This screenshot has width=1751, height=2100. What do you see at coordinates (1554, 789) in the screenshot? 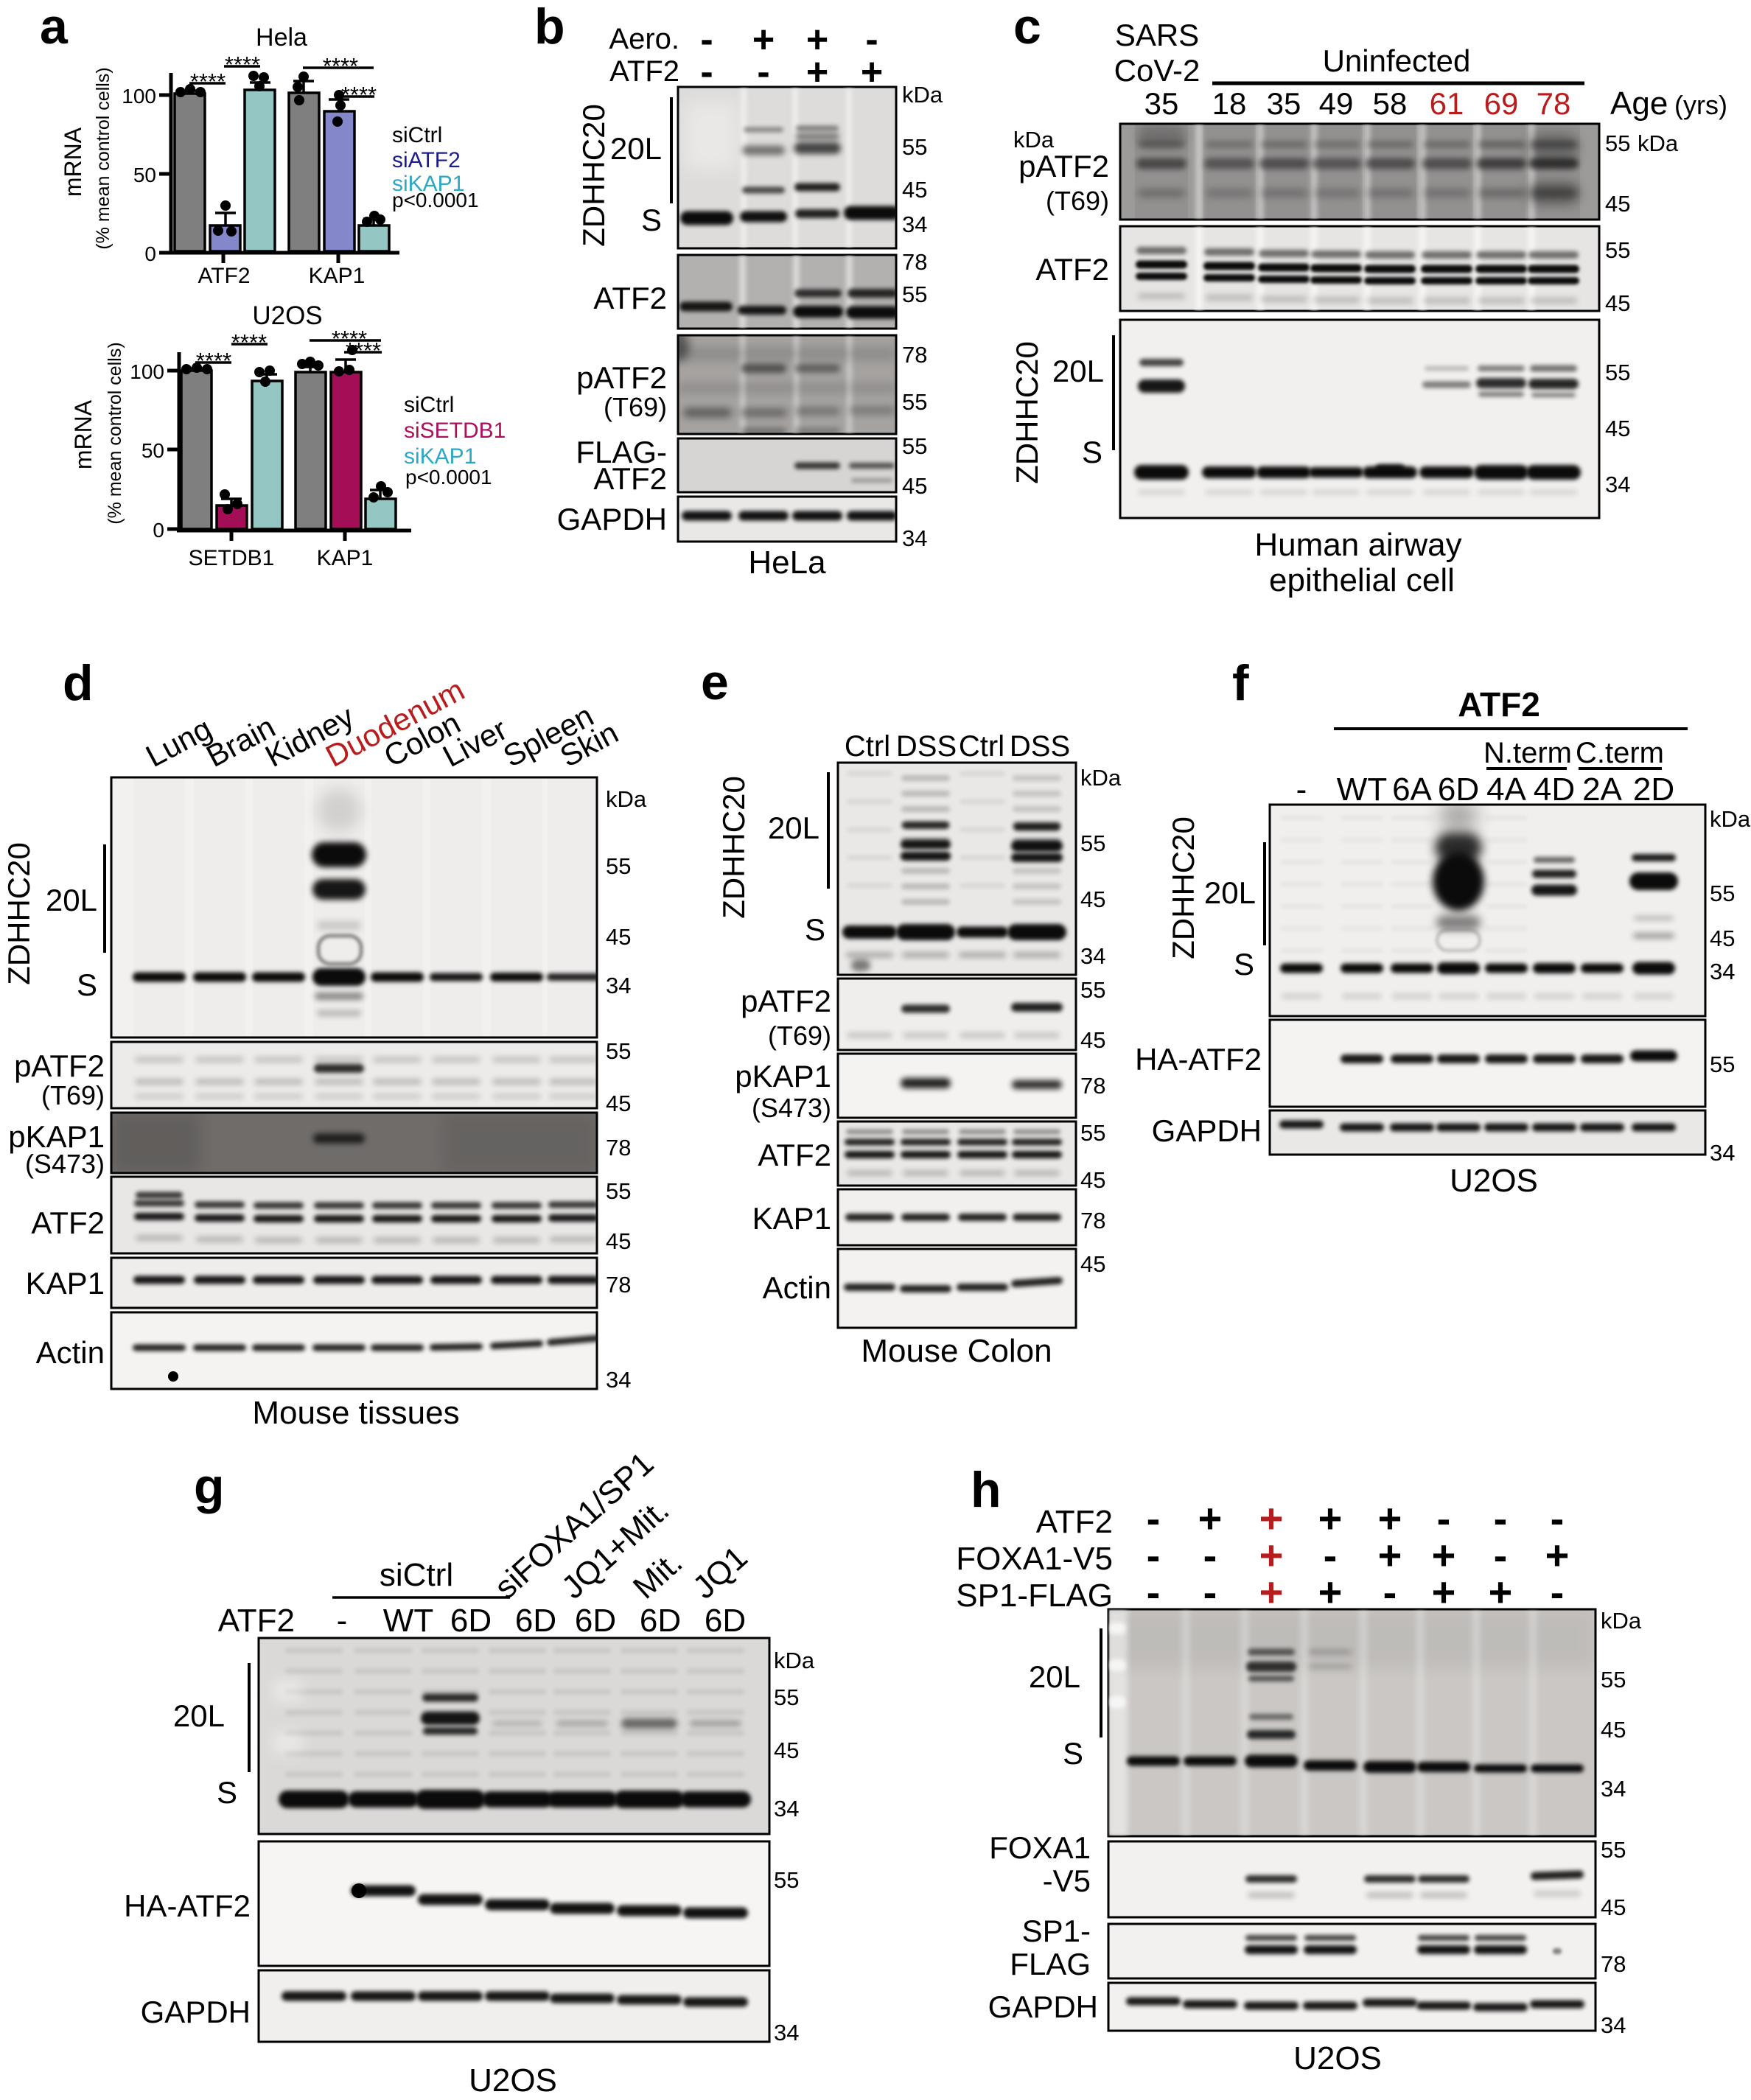
I see `svg-text: 4D` at bounding box center [1554, 789].